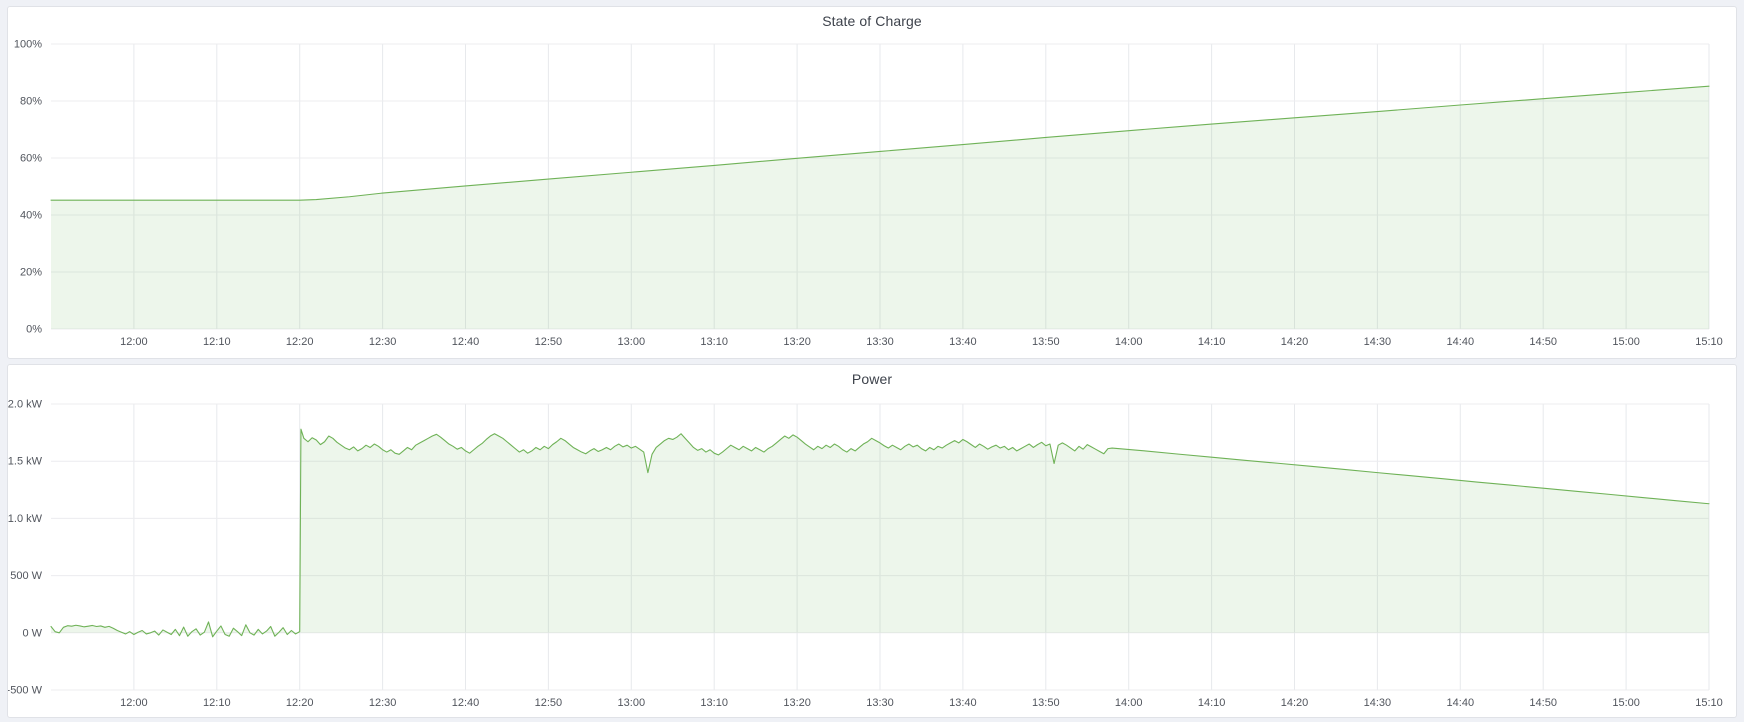 Image resolution: width=1744 pixels, height=722 pixels. Describe the element at coordinates (28, 45) in the screenshot. I see `y-axis-tick-label: 100%` at that location.